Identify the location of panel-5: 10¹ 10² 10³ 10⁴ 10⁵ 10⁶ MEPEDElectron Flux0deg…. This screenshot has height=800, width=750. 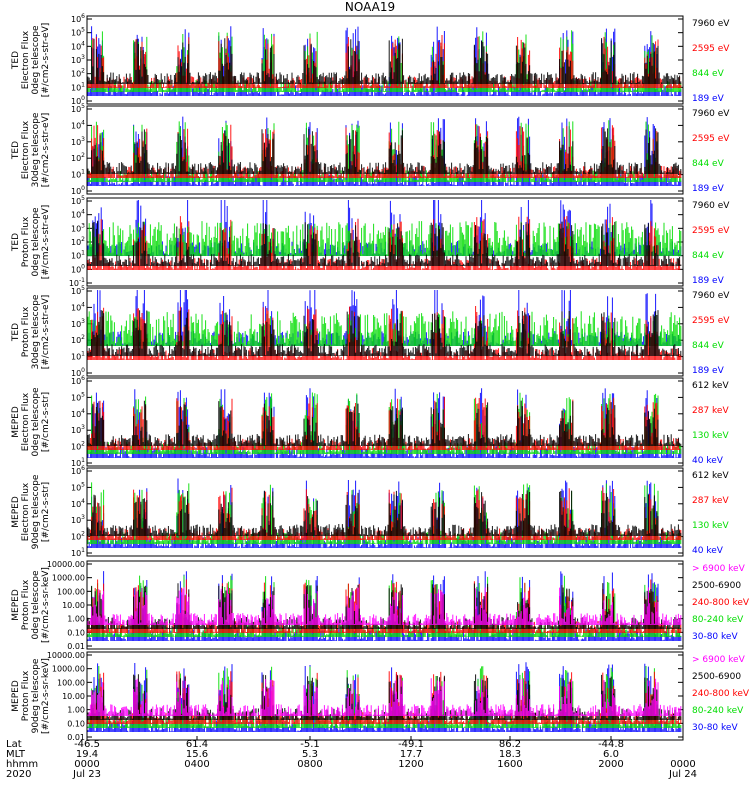
(370, 421).